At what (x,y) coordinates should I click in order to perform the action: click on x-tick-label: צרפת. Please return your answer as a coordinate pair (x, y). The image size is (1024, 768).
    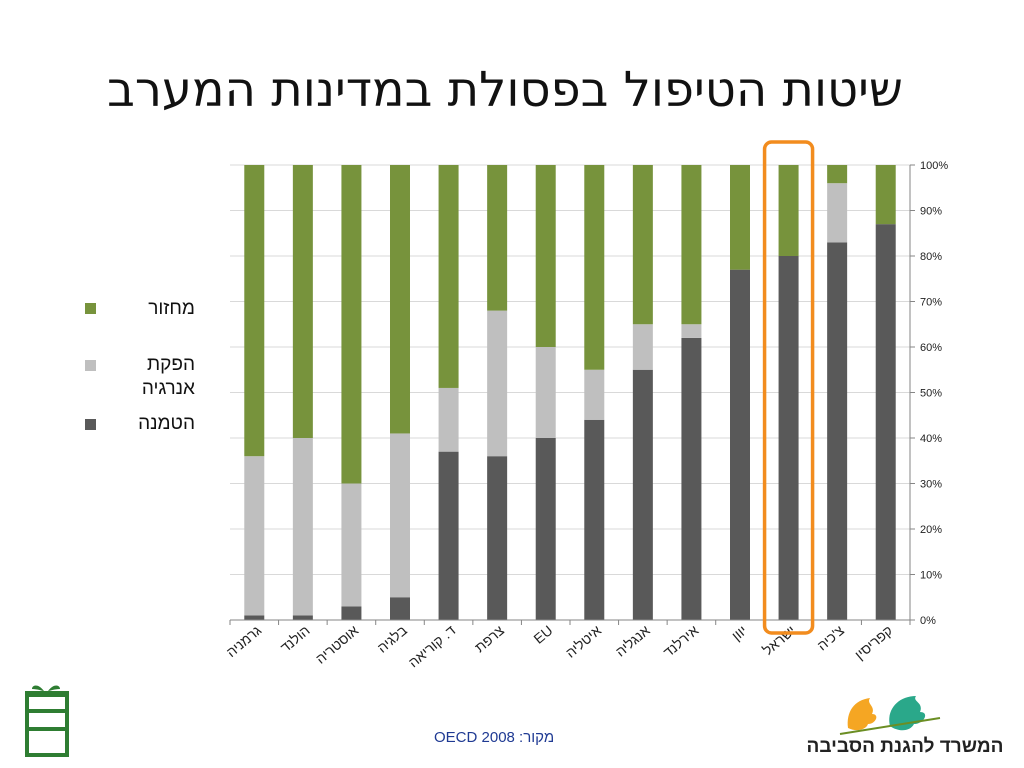
    Looking at the image, I should click on (490, 639).